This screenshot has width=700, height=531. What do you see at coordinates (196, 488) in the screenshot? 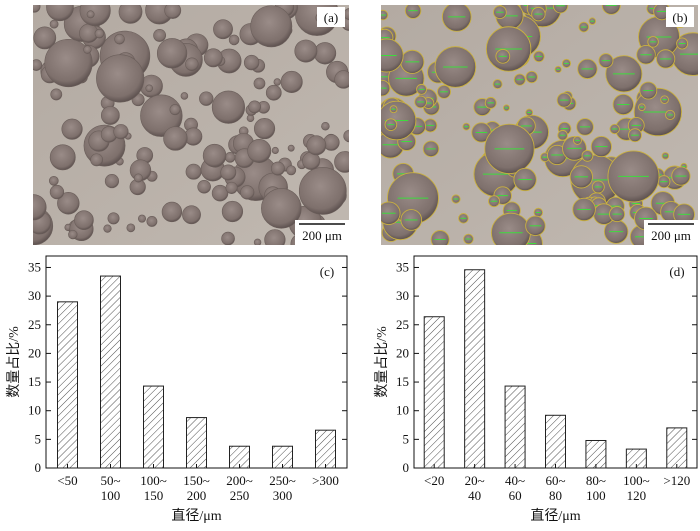
I see `x-tick-label: 150~ 200` at bounding box center [196, 488].